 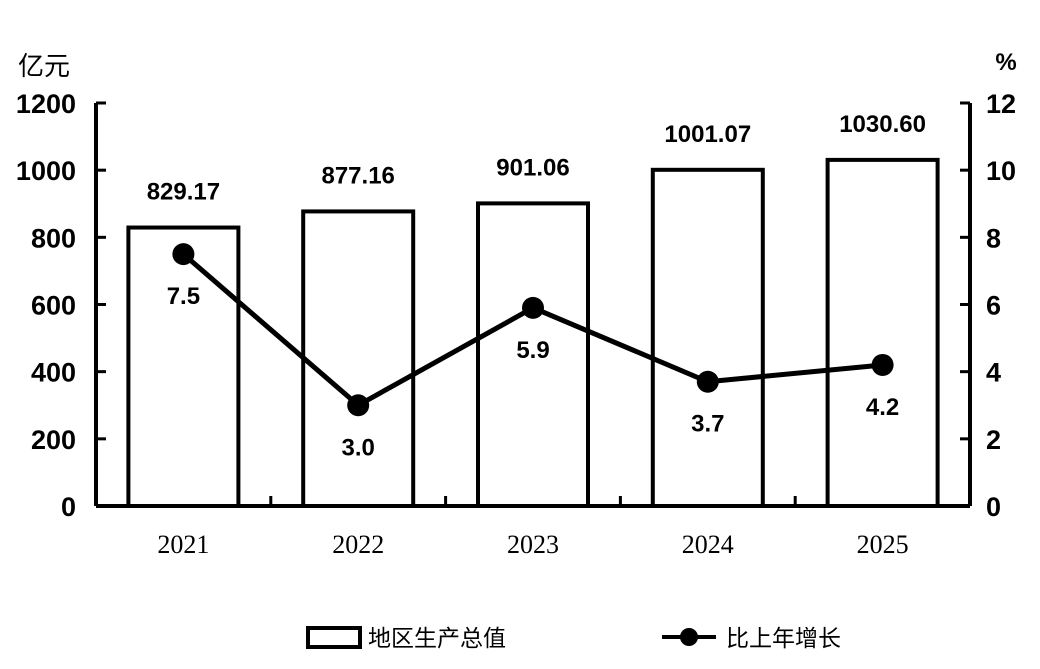 What do you see at coordinates (358, 544) in the screenshot?
I see `x-tick-label: 2022` at bounding box center [358, 544].